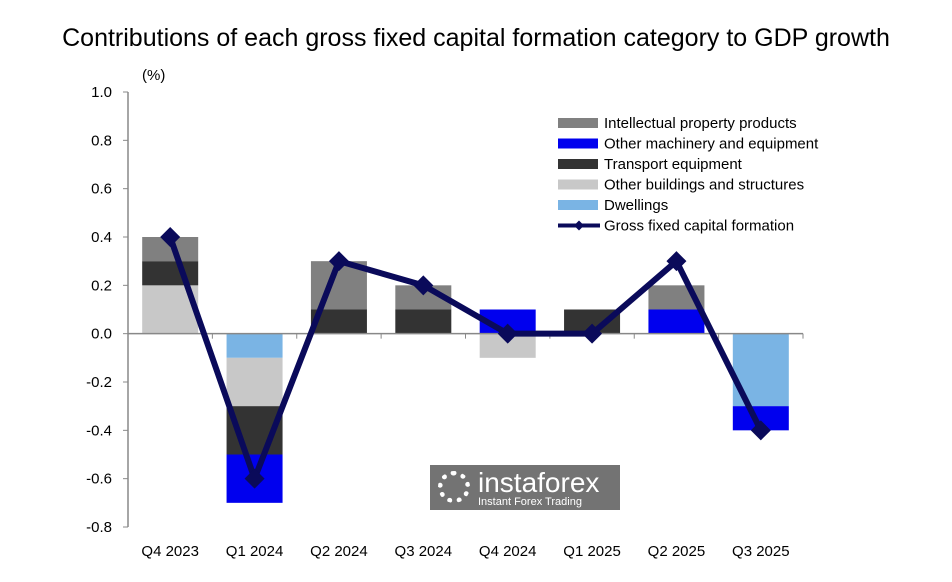 Image resolution: width=952 pixels, height=582 pixels. I want to click on y-tick-label: 0.6, so click(101, 189).